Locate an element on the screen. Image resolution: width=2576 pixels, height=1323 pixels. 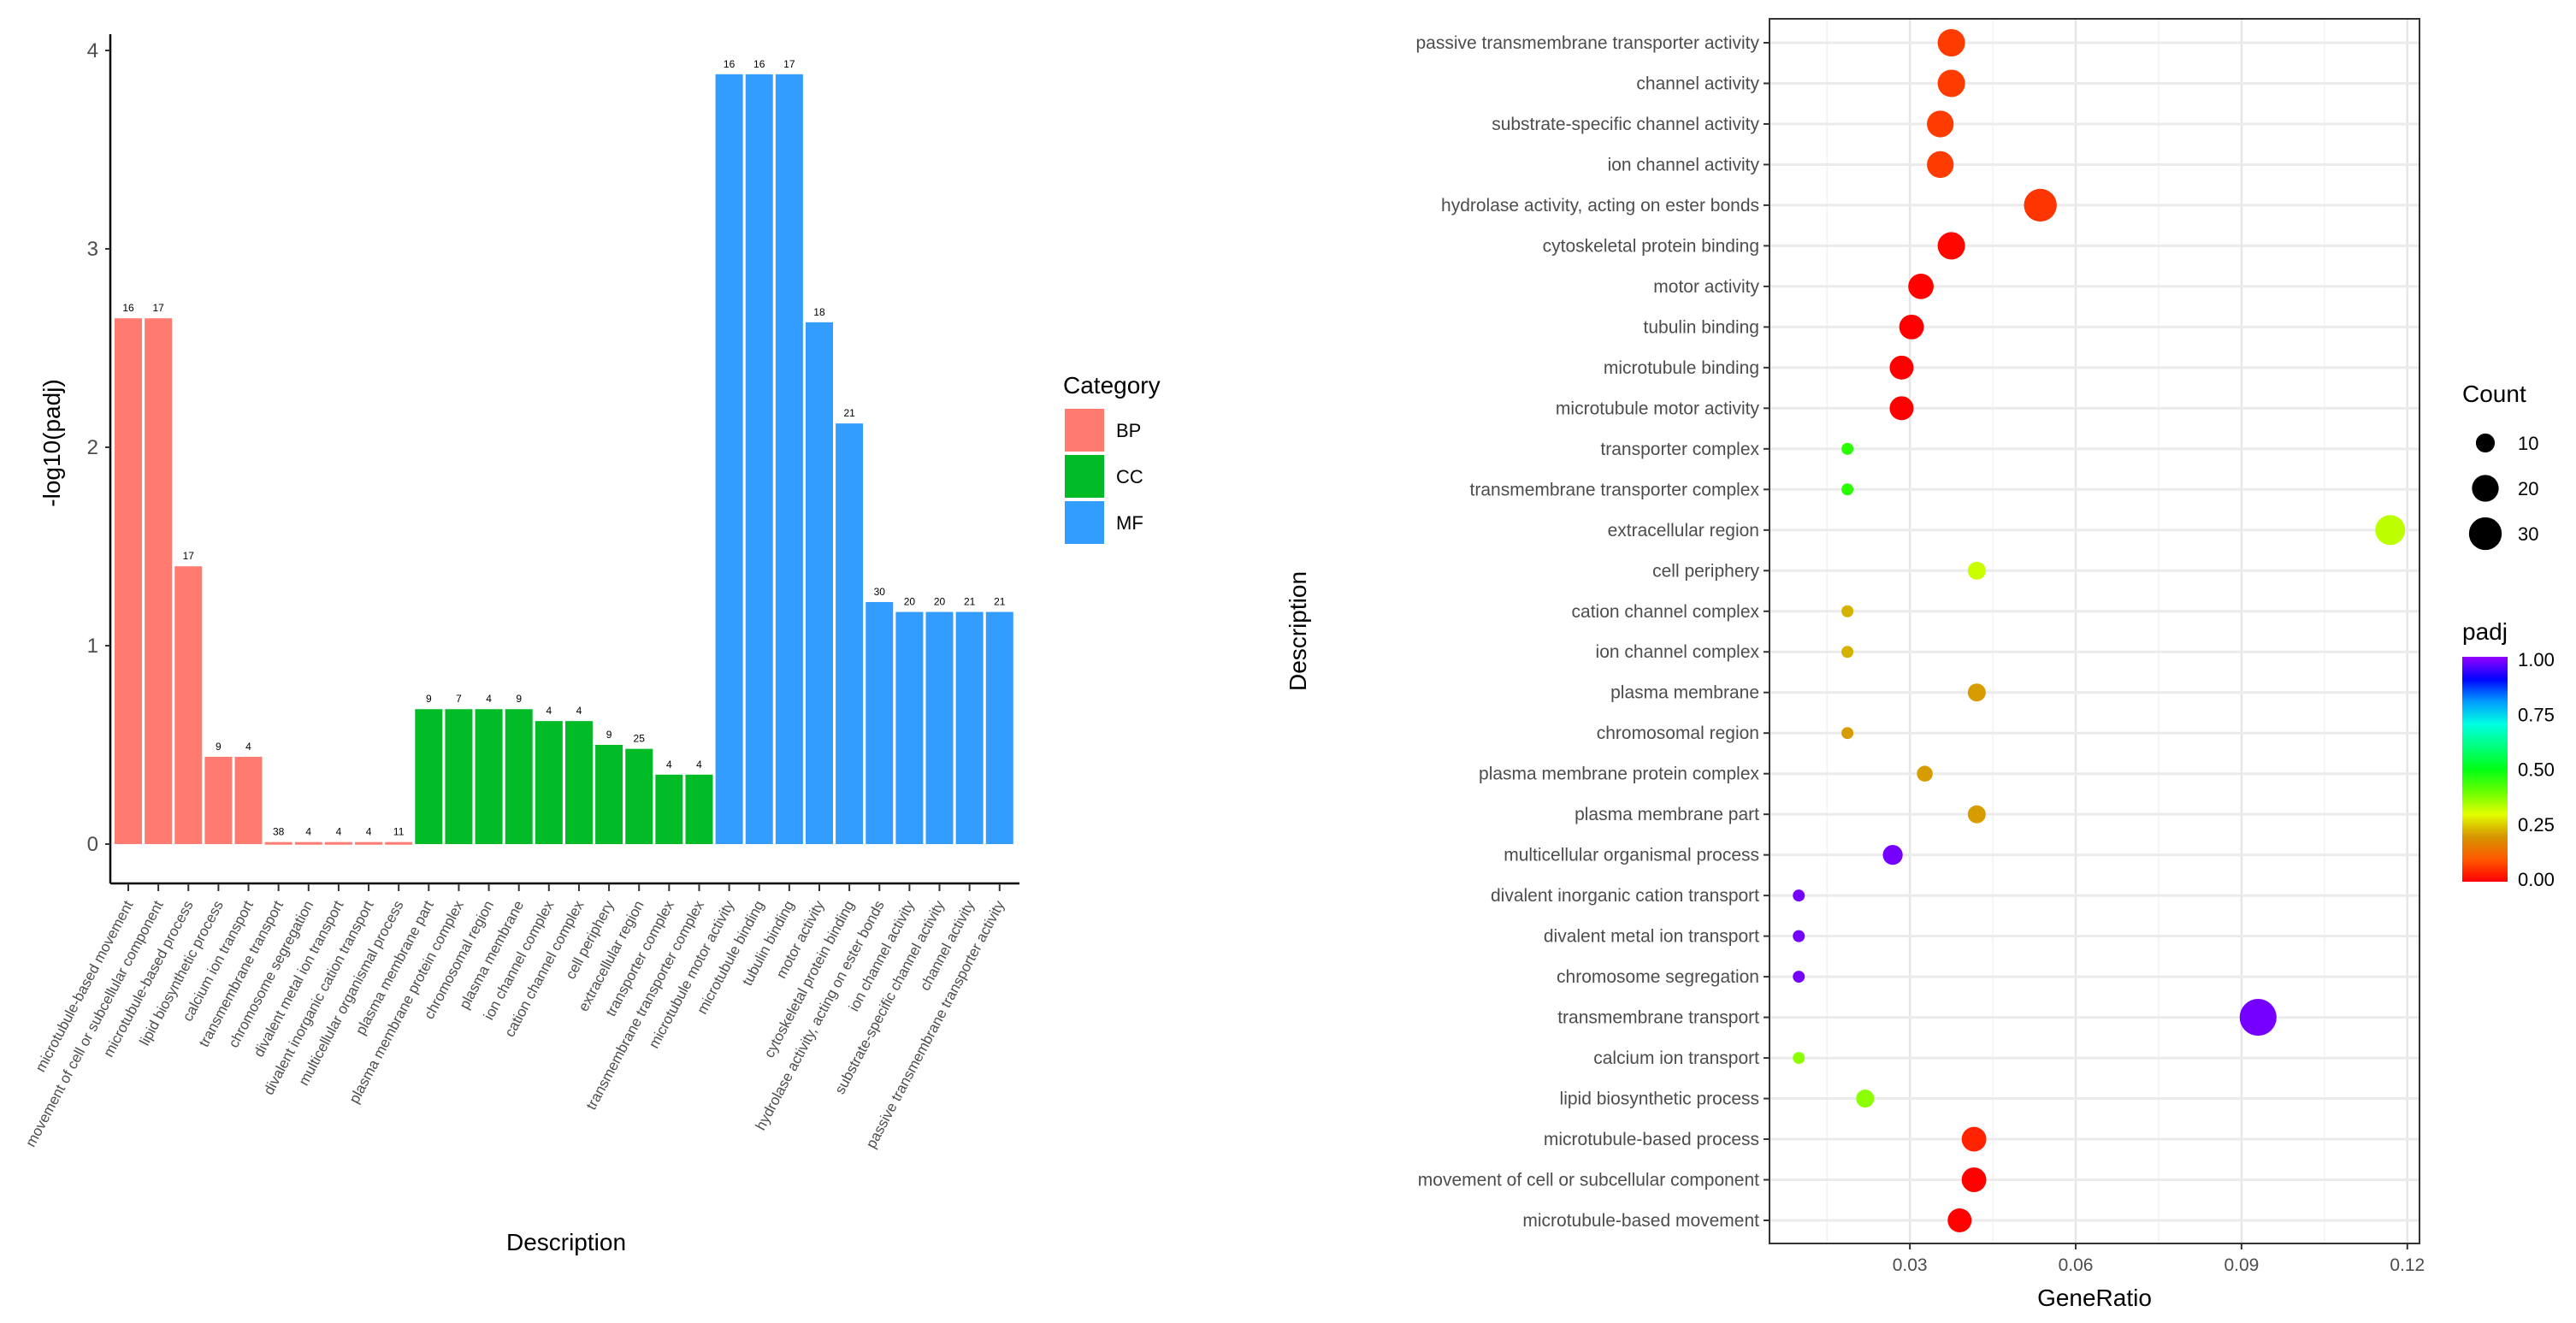
y-tick-label: motor activity is located at coordinates (1706, 287).